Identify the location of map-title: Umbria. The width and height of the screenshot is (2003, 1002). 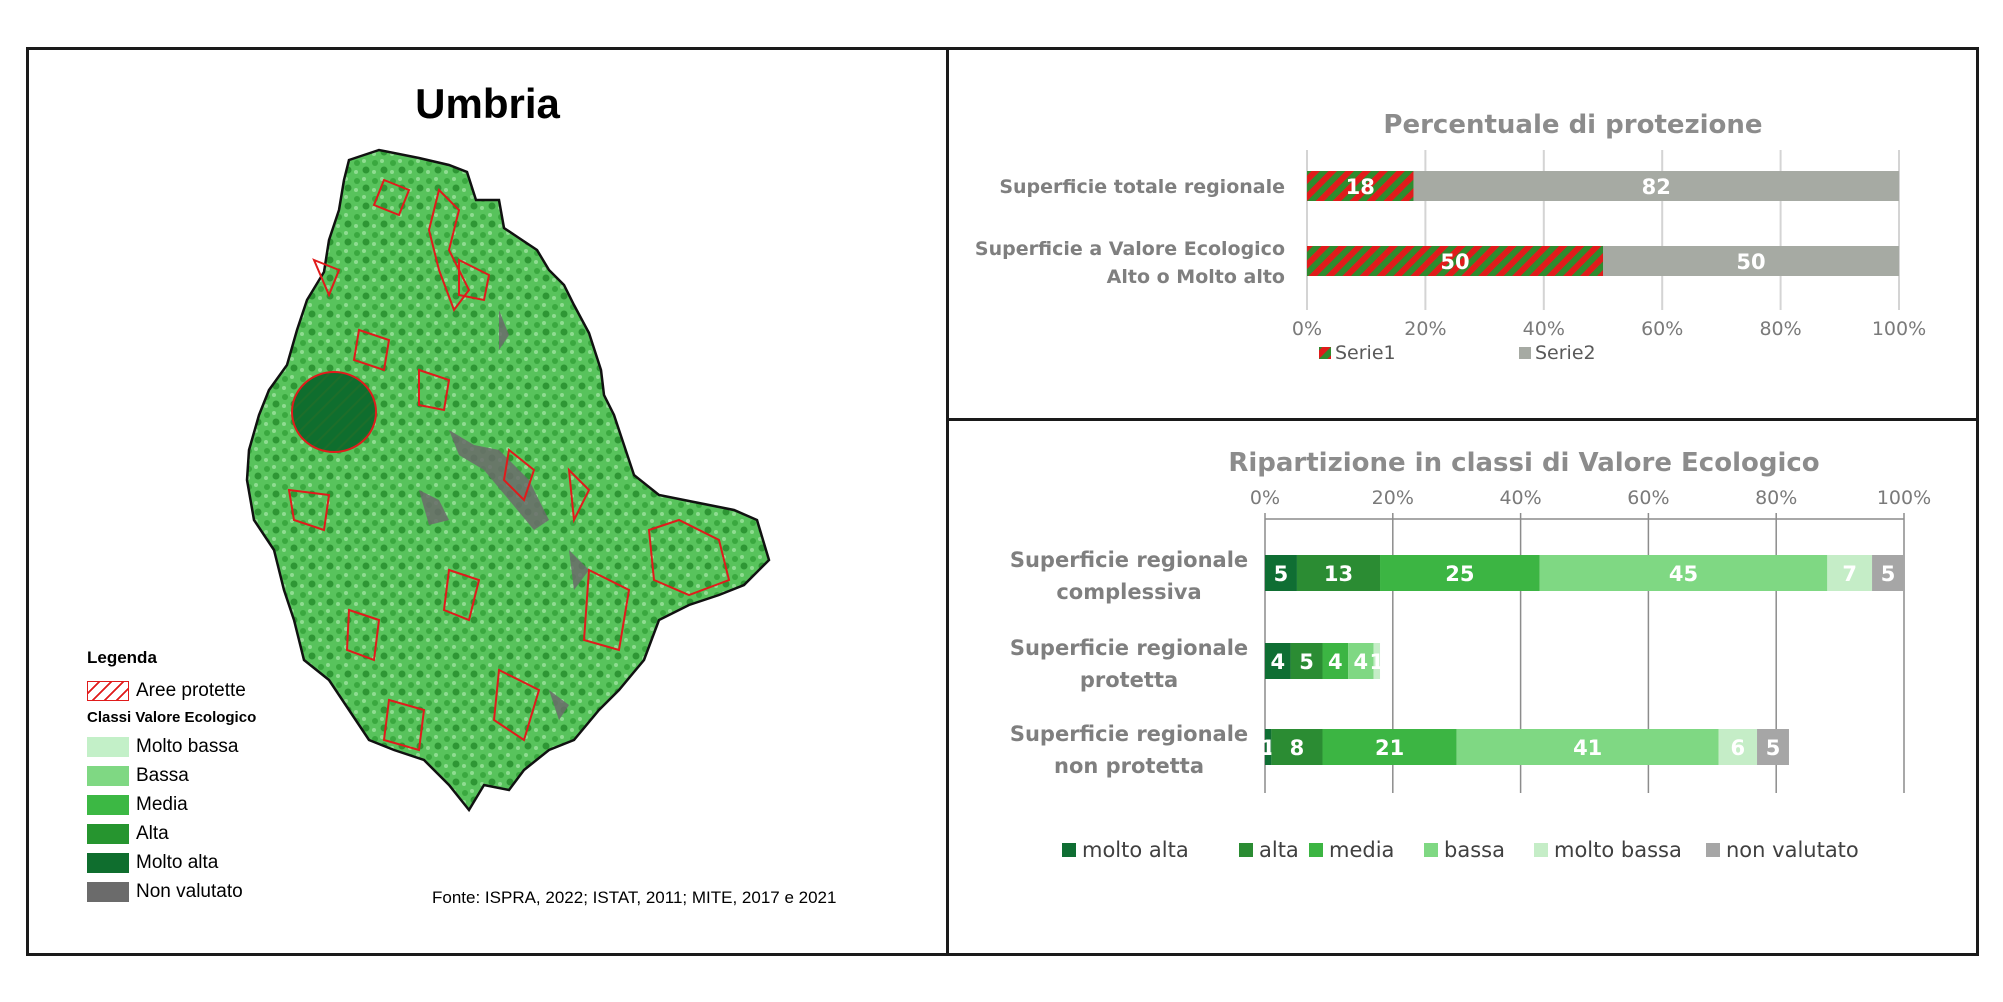
(487, 103).